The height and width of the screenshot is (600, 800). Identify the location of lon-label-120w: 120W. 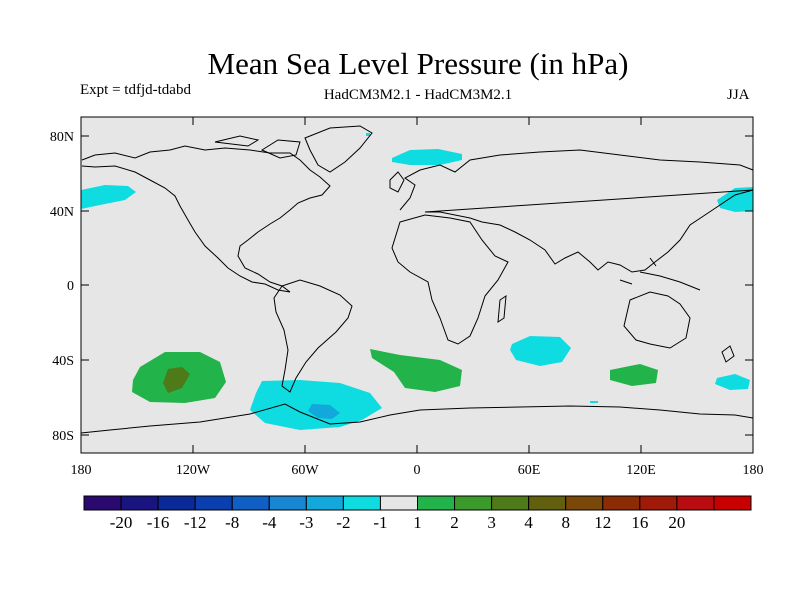
(193, 470).